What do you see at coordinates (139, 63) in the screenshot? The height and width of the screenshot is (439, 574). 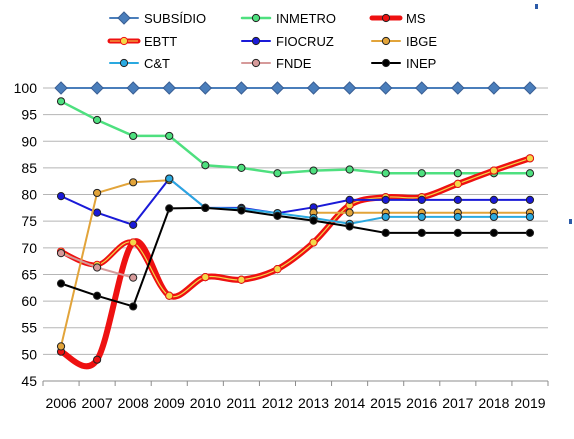 I see `legend-item-candt: C&T` at bounding box center [139, 63].